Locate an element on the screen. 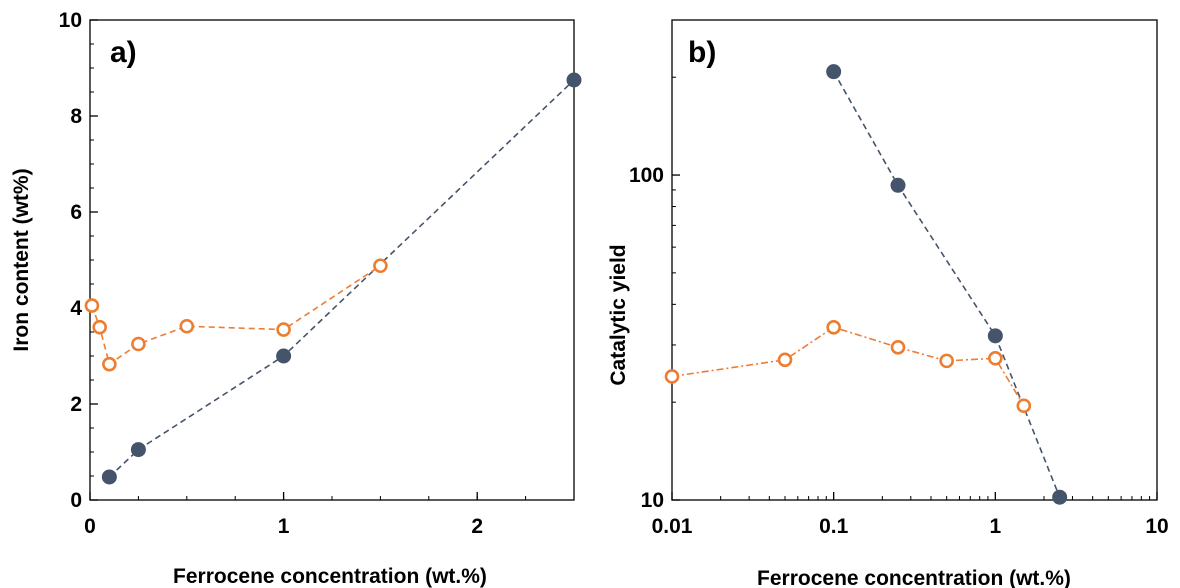 The height and width of the screenshot is (588, 1180). y-axis-label-b: Catalytic yield is located at coordinates (618, 314).